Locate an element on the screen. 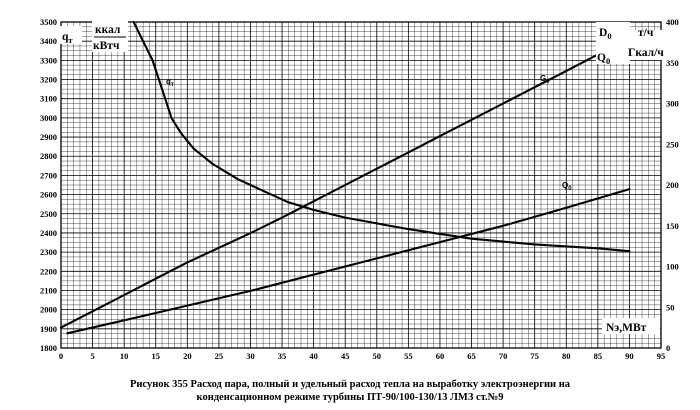 This screenshot has width=700, height=410. x-tick-label: 40 is located at coordinates (313, 356).